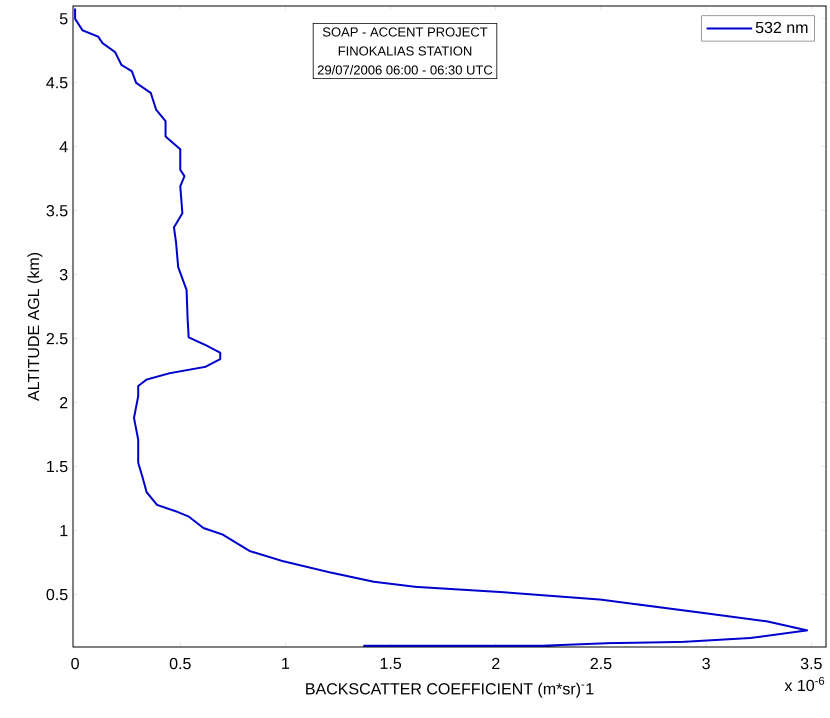  What do you see at coordinates (57, 82) in the screenshot?
I see `y-tick-label: 4.5` at bounding box center [57, 82].